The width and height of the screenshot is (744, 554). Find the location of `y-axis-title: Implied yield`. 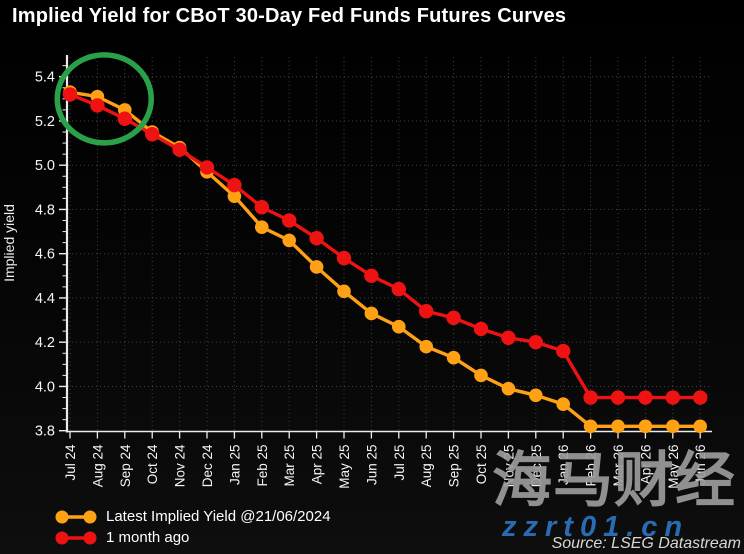

y-axis-title: Implied yield is located at coordinates (9, 243).